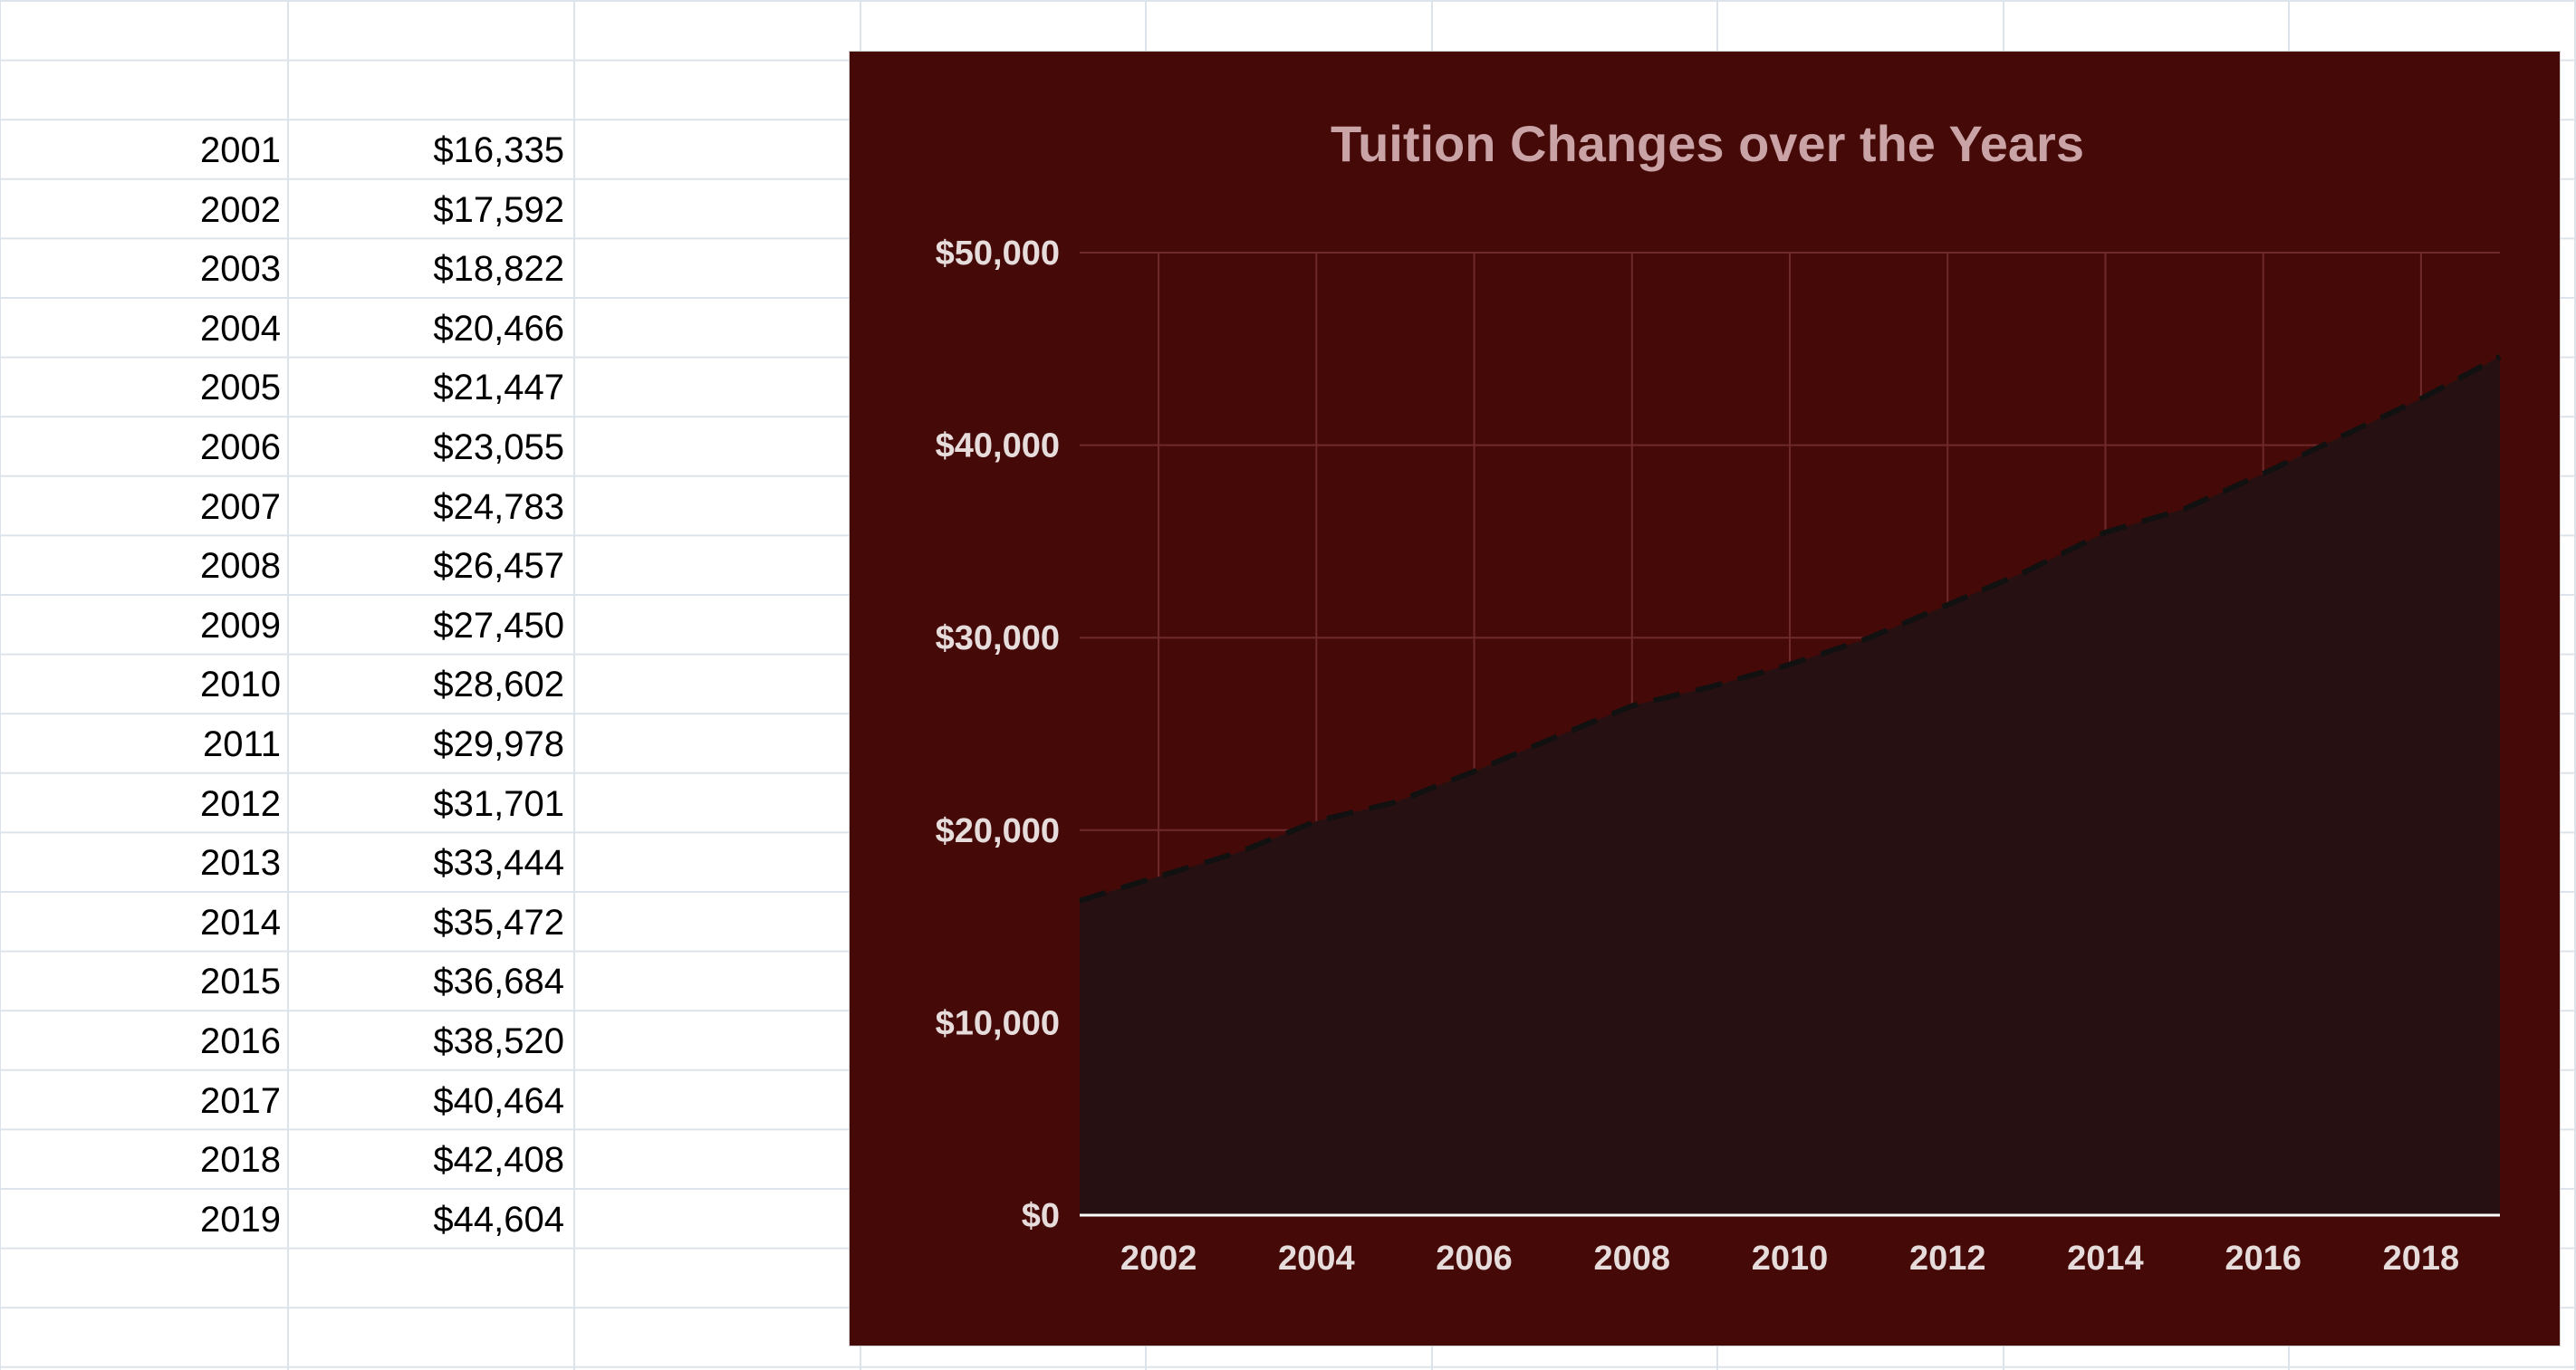 This screenshot has width=2576, height=1370. I want to click on y-tick-label: $20,000, so click(998, 831).